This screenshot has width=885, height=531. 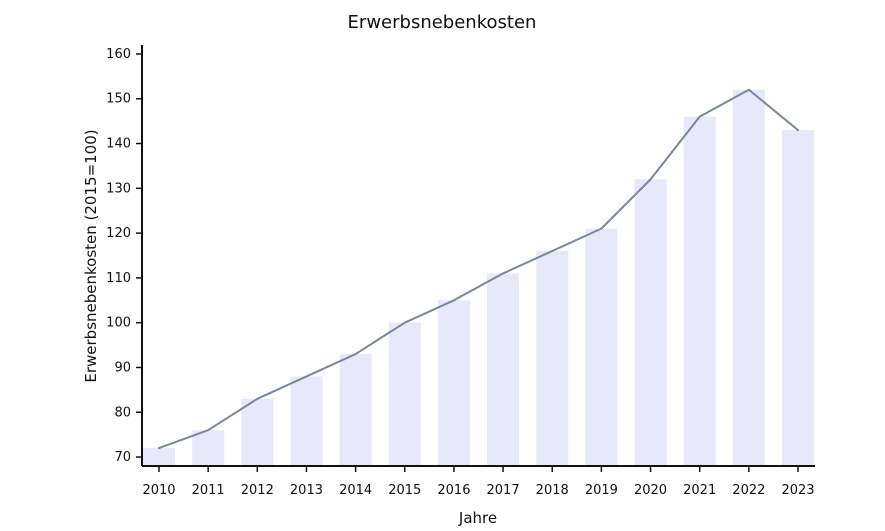 I want to click on bar-2011, so click(x=208, y=448).